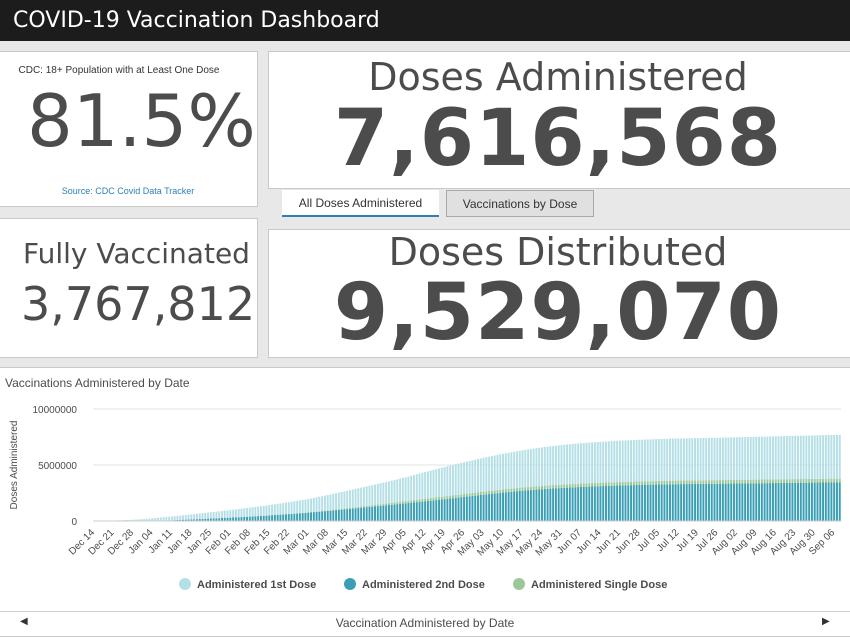 This screenshot has width=850, height=637. Describe the element at coordinates (425, 623) in the screenshot. I see `pager-label: Vaccination Administered by Date` at that location.